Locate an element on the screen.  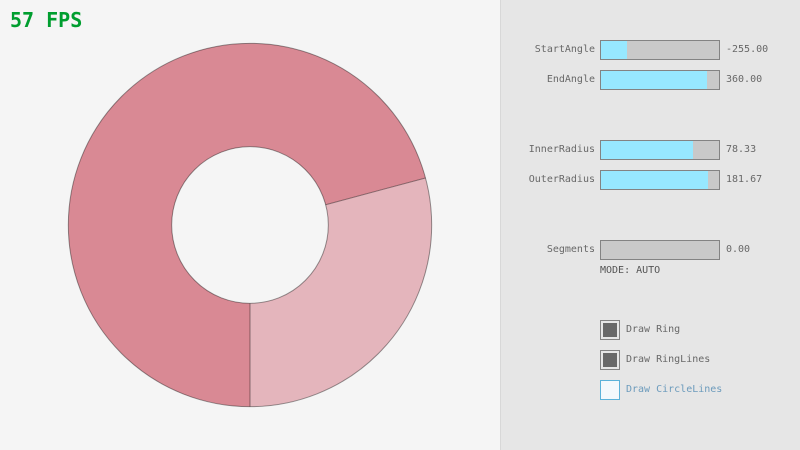
endangle-value: 360.00 is located at coordinates (744, 79).